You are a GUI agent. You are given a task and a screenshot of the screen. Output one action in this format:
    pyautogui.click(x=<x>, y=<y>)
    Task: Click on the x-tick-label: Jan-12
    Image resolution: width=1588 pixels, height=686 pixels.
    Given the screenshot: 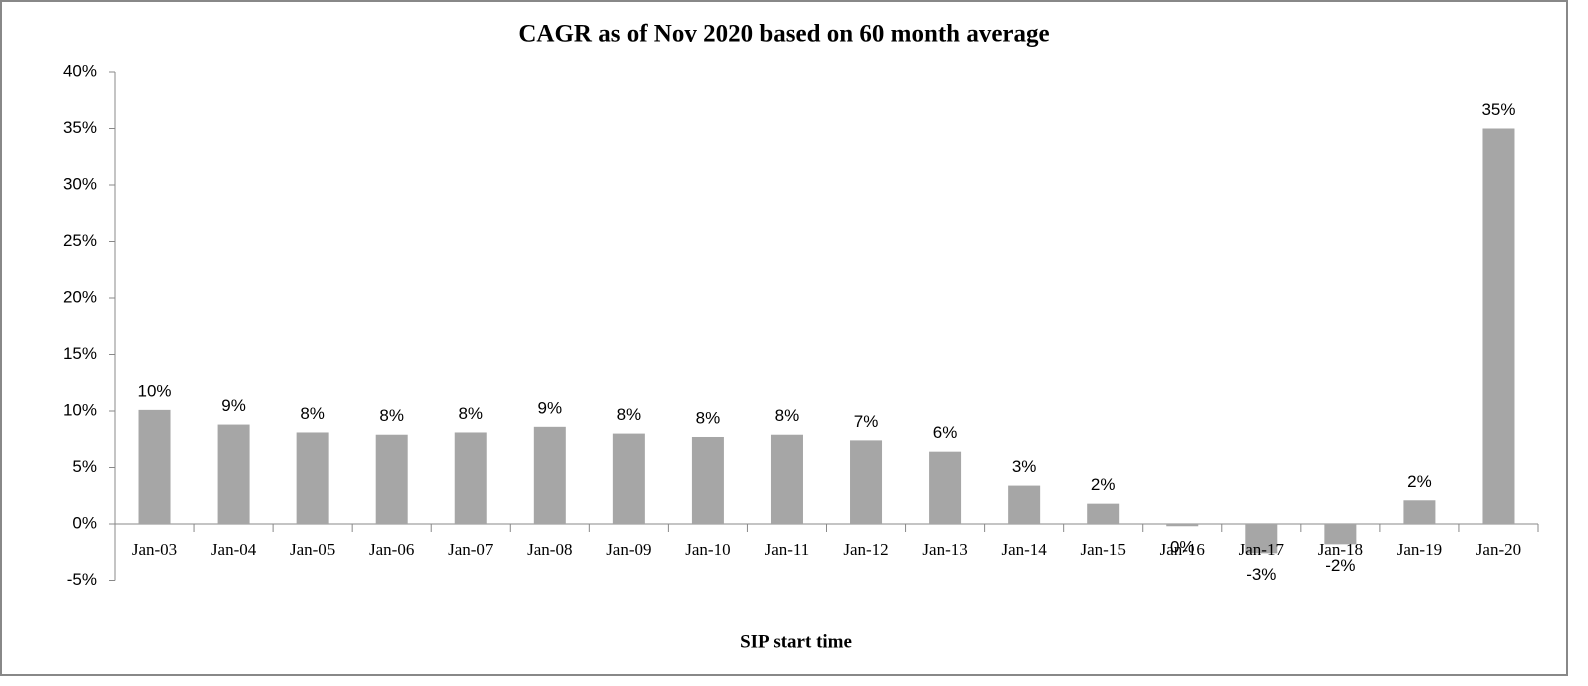 What is the action you would take?
    pyautogui.click(x=865, y=549)
    